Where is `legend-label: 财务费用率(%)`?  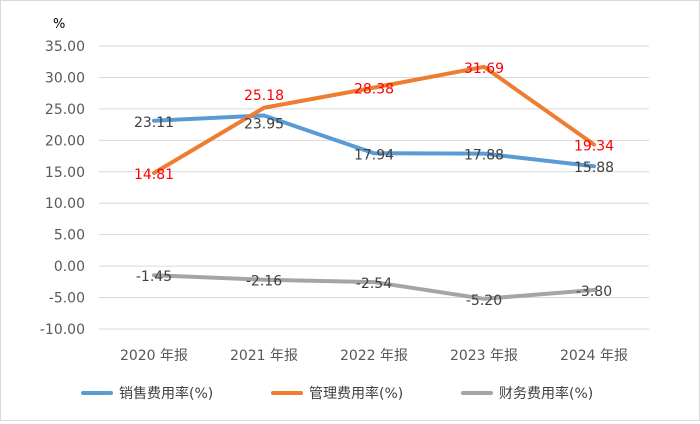 legend-label: 财务费用率(%) is located at coordinates (546, 393).